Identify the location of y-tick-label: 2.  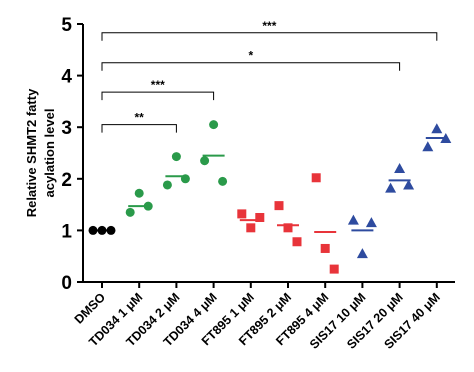
(66, 180).